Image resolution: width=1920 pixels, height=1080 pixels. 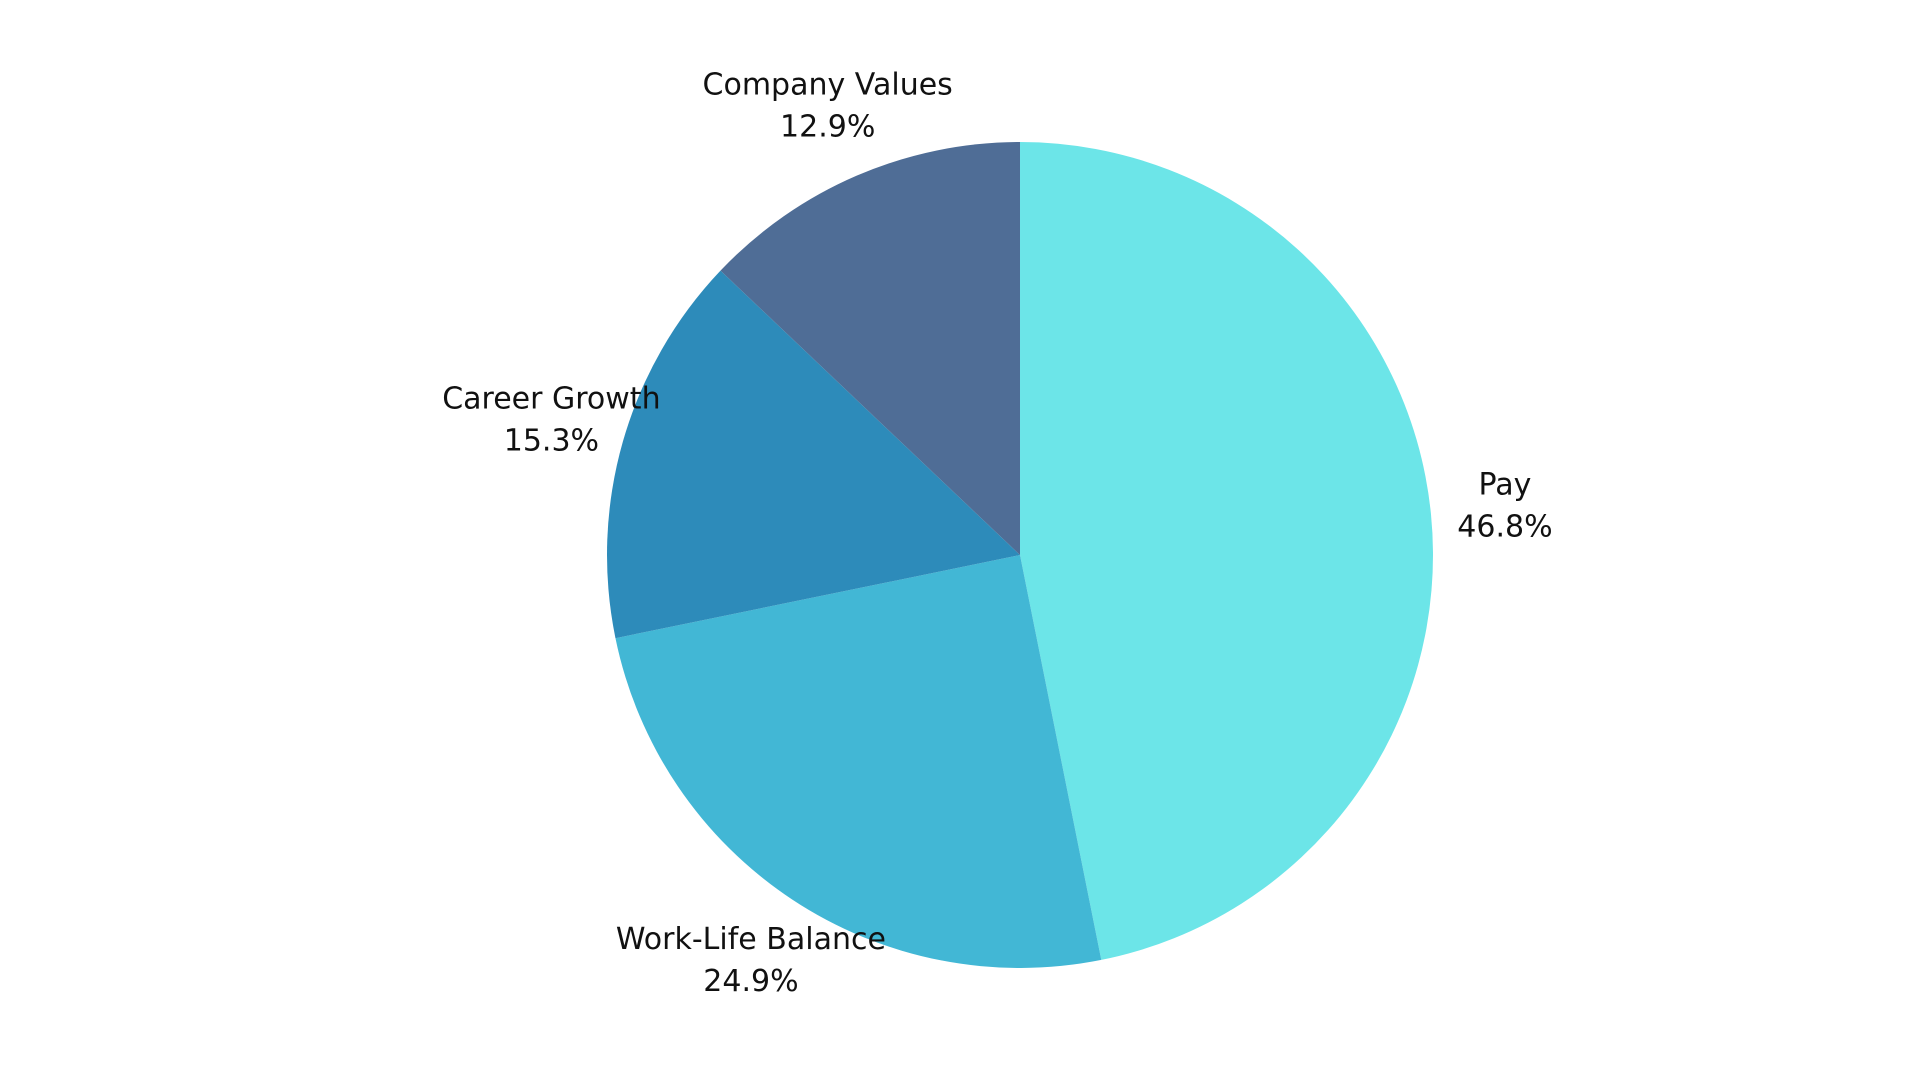 I want to click on slice-label: Company Values, so click(x=828, y=85).